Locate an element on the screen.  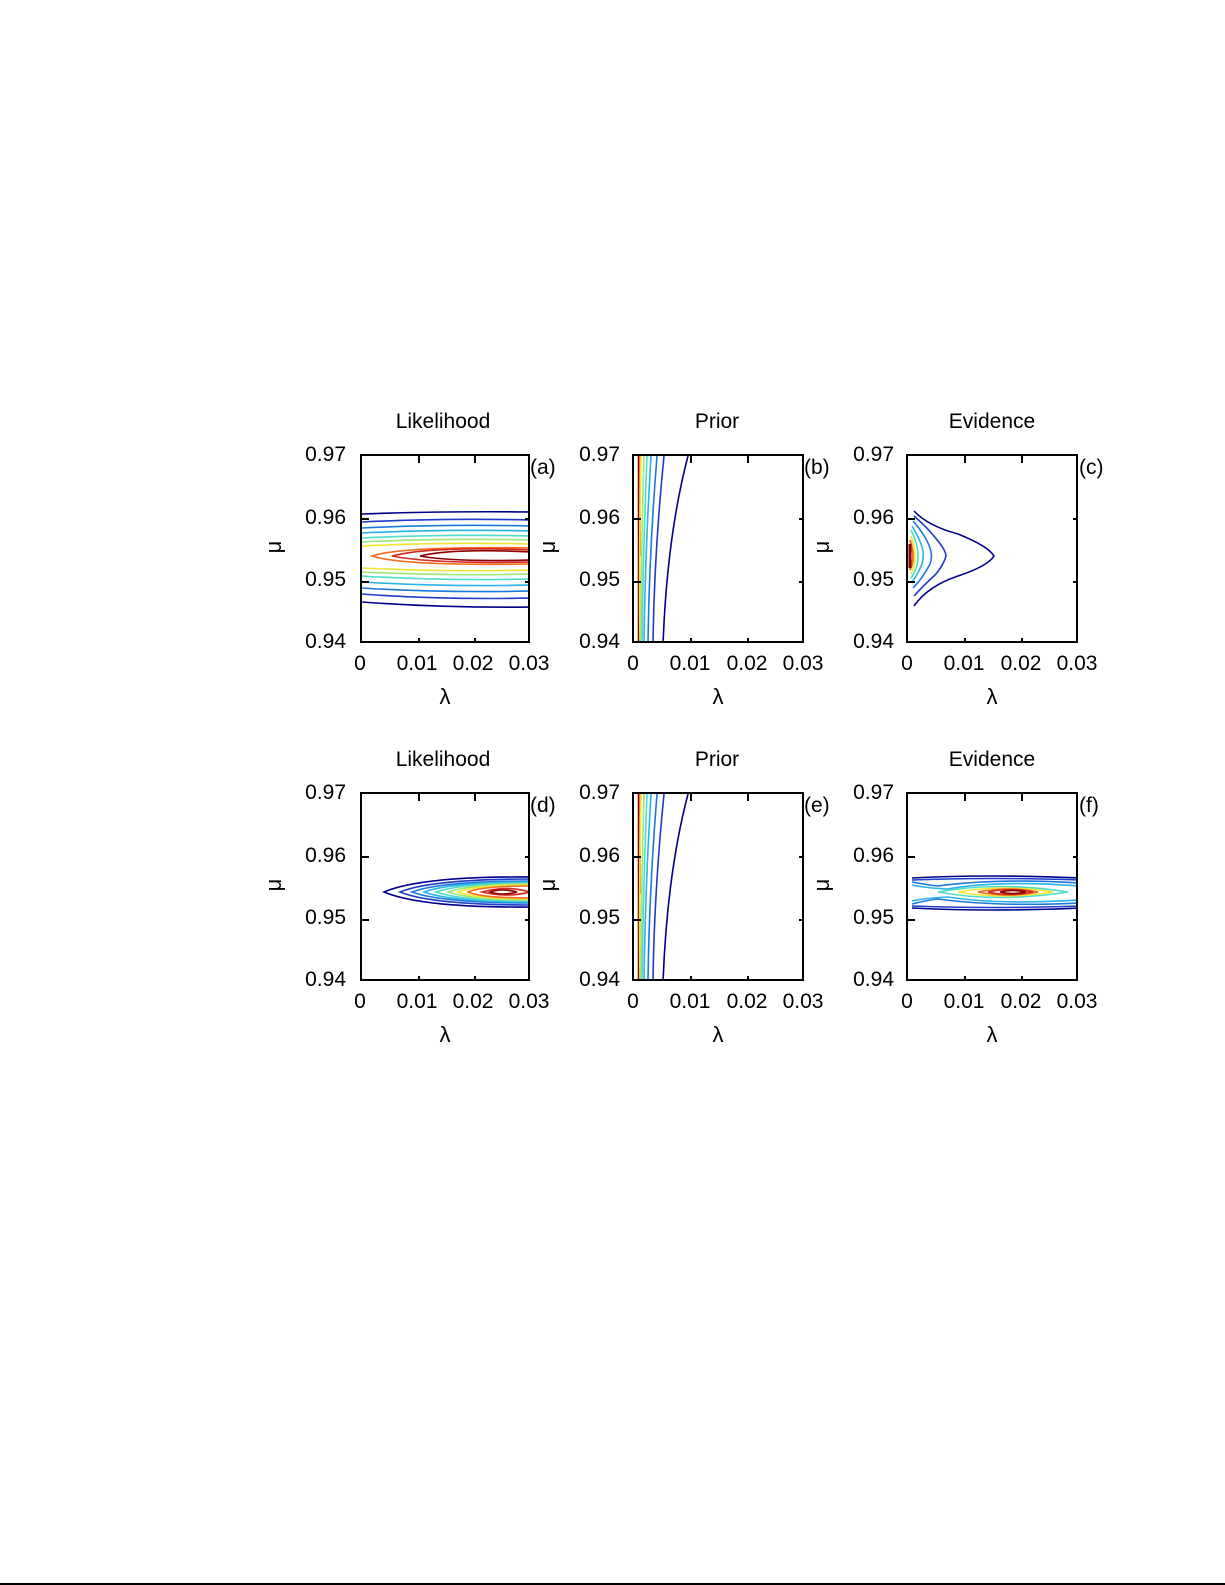
panel-label: (a) is located at coordinates (543, 467).